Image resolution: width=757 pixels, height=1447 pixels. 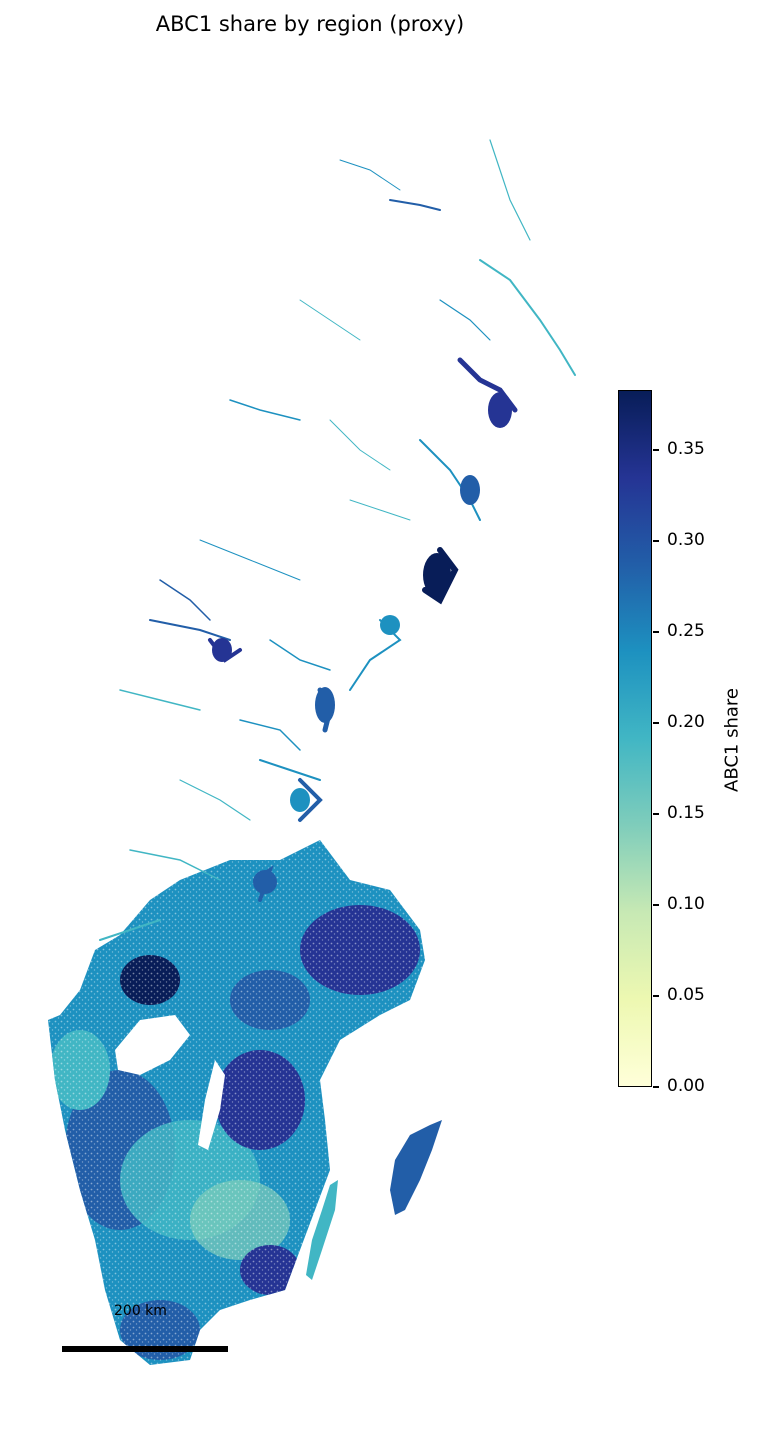 What do you see at coordinates (686, 540) in the screenshot?
I see `colorbar-tick-label: 0.30` at bounding box center [686, 540].